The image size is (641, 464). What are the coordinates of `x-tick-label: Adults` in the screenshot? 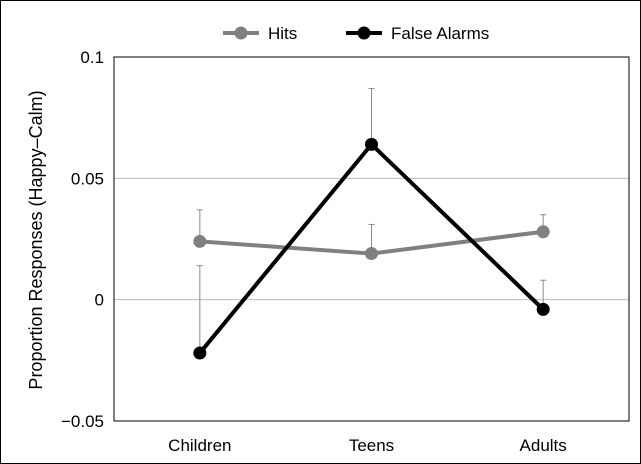 It's located at (543, 445).